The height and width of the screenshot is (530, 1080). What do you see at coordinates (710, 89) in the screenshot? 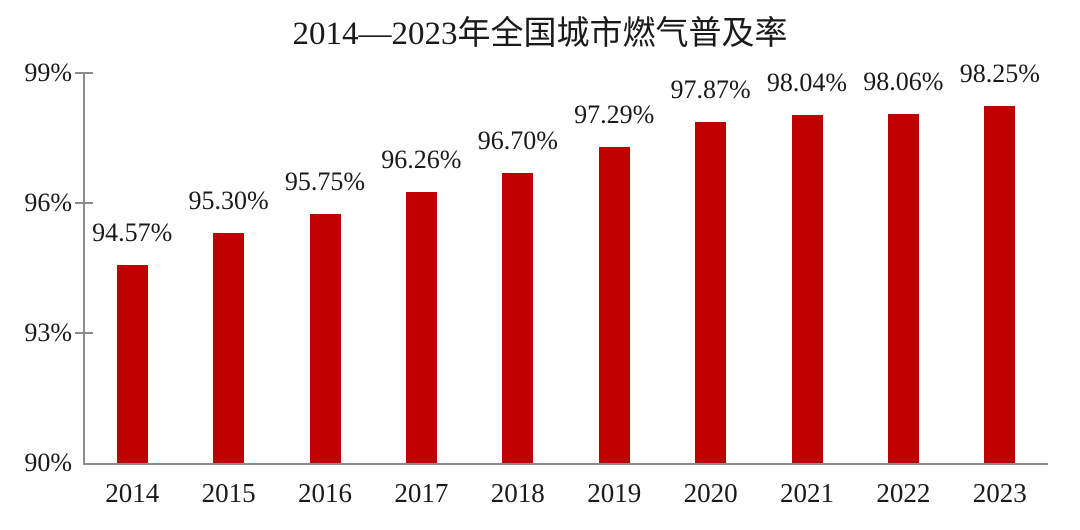
I see `bar-value-label: 97.87%` at bounding box center [710, 89].